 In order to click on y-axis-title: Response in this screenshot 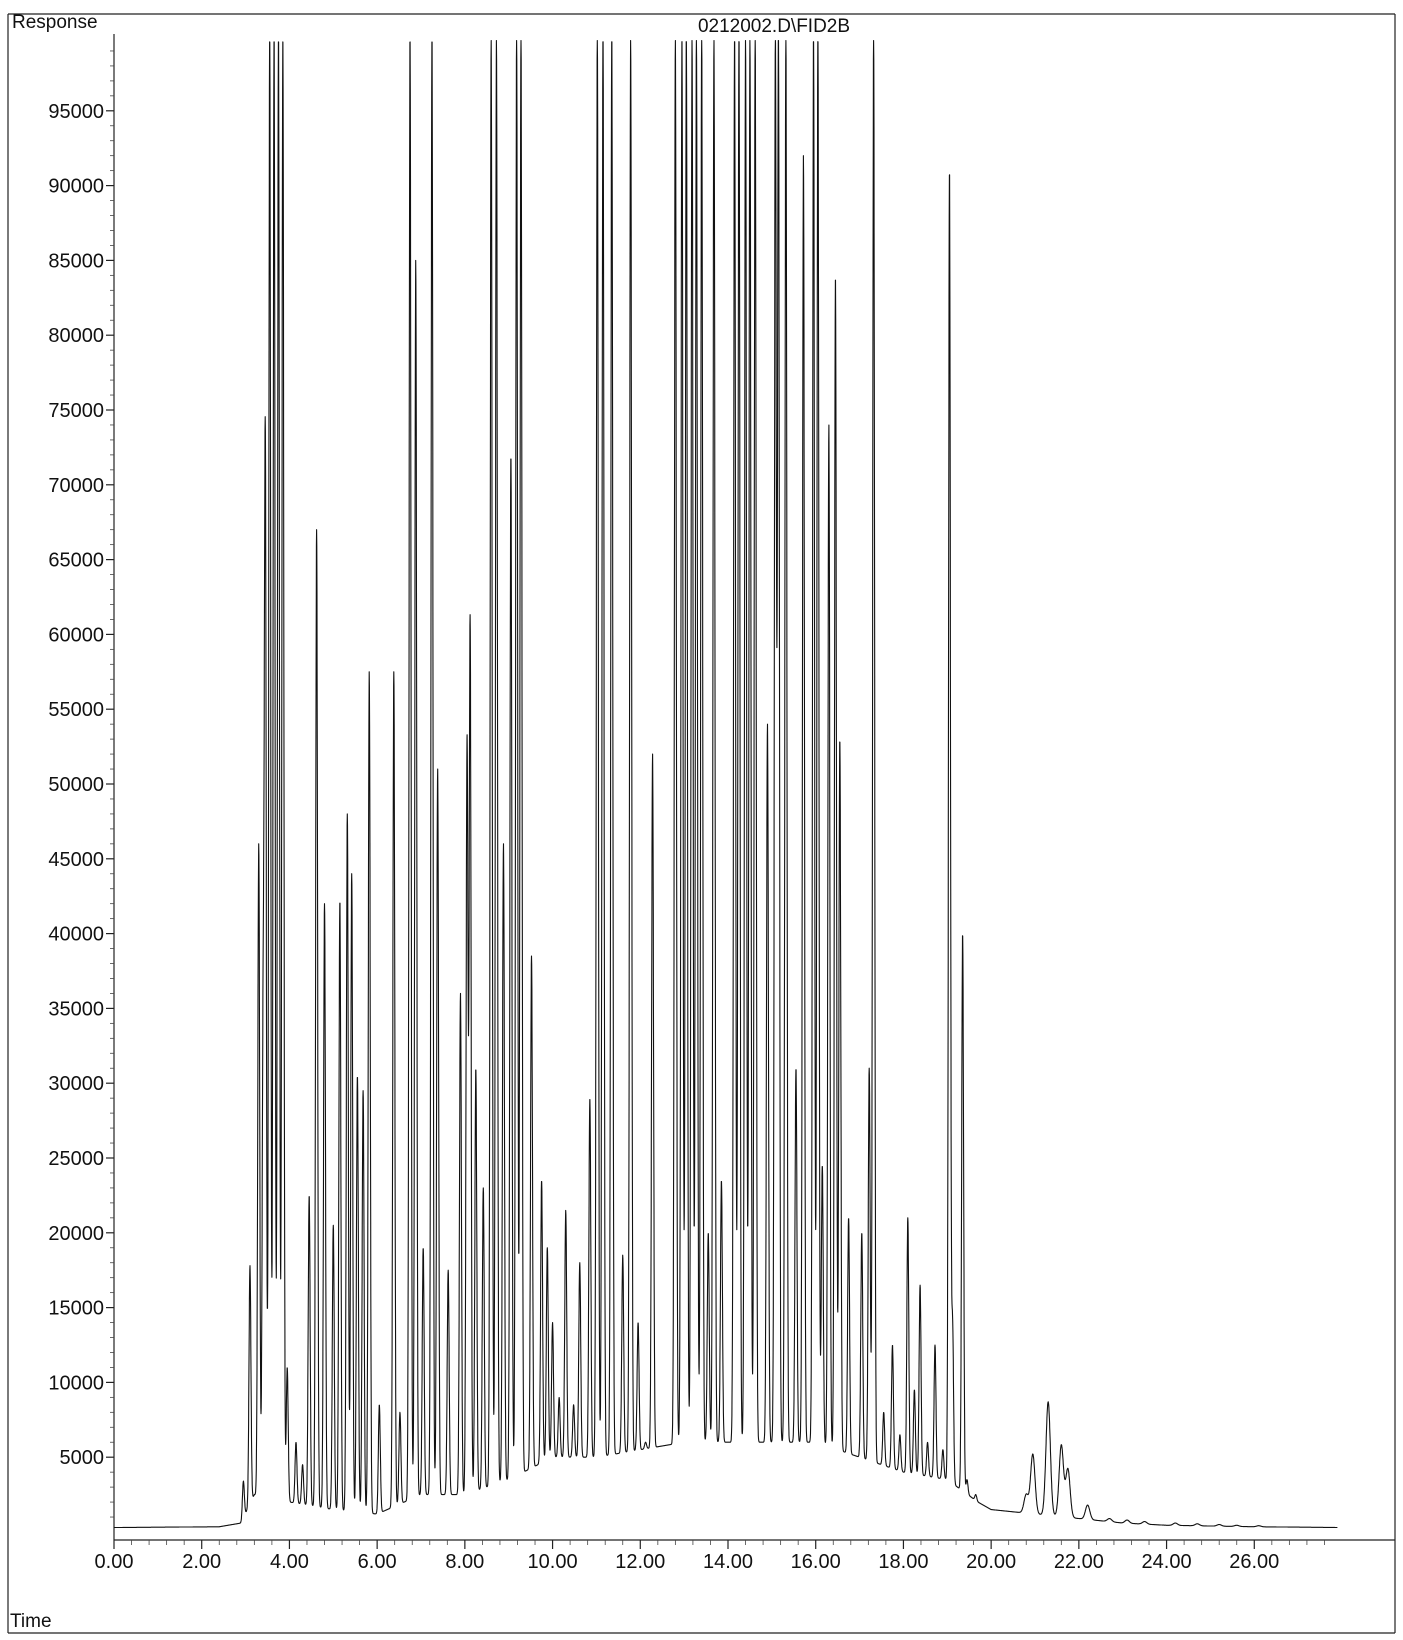, I will do `click(55, 22)`.